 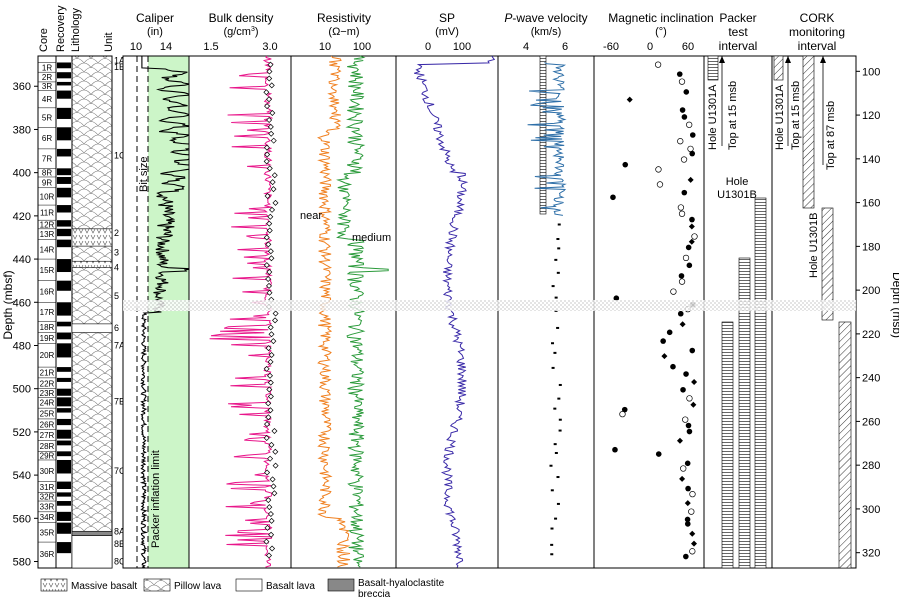 I want to click on unit-label: 2, so click(x=116, y=233).